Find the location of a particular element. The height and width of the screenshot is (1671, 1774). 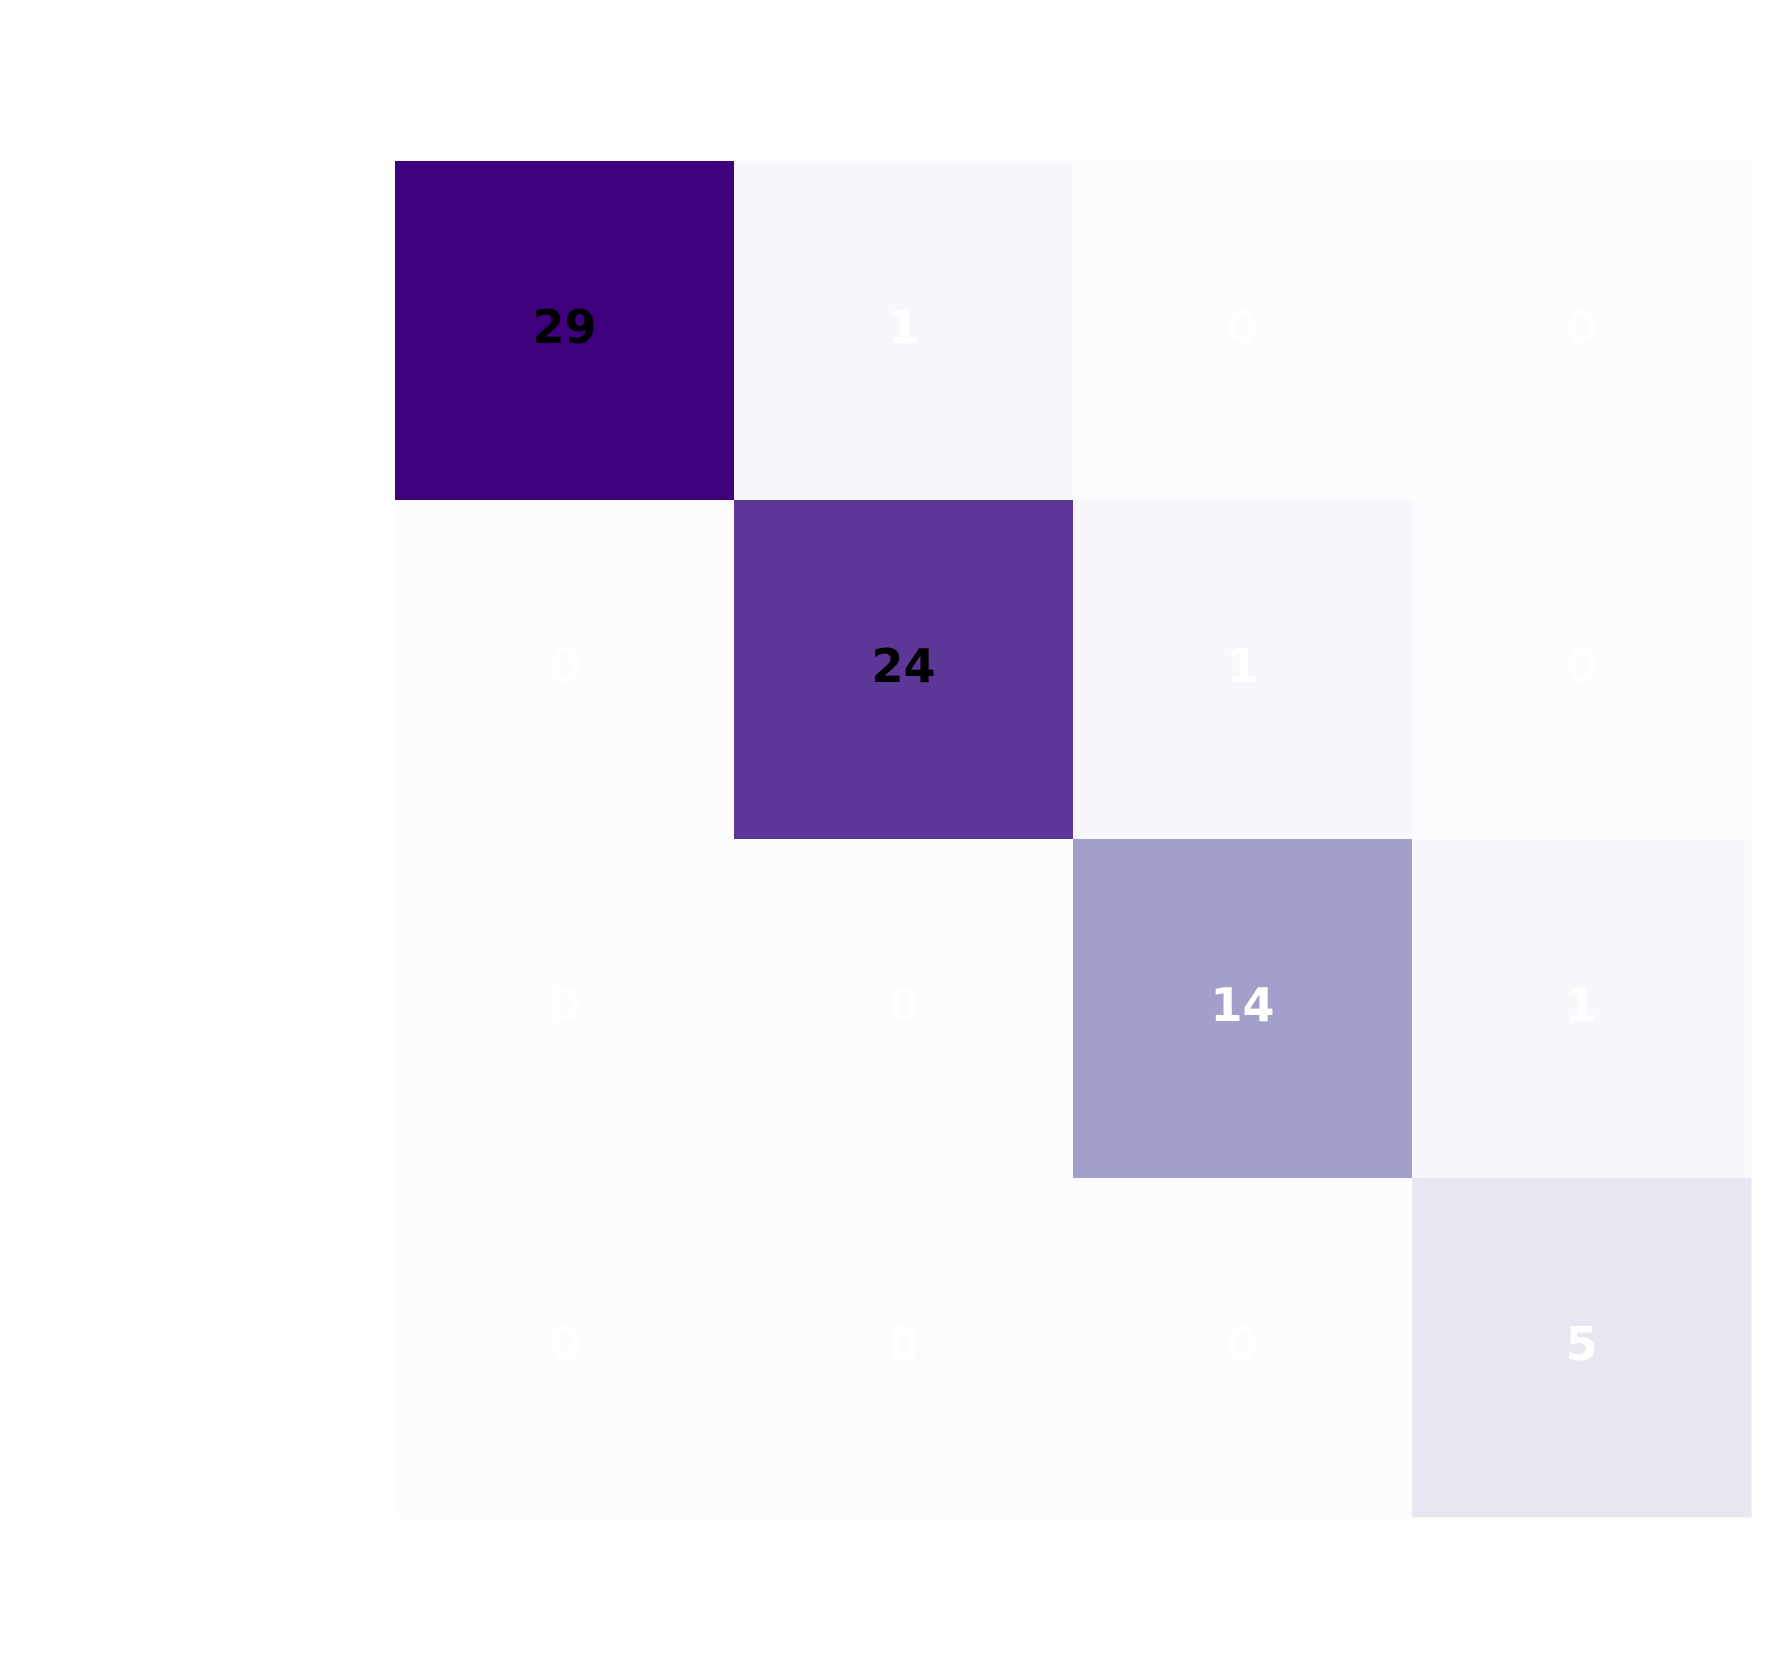

cell-label: 24 is located at coordinates (903, 666).